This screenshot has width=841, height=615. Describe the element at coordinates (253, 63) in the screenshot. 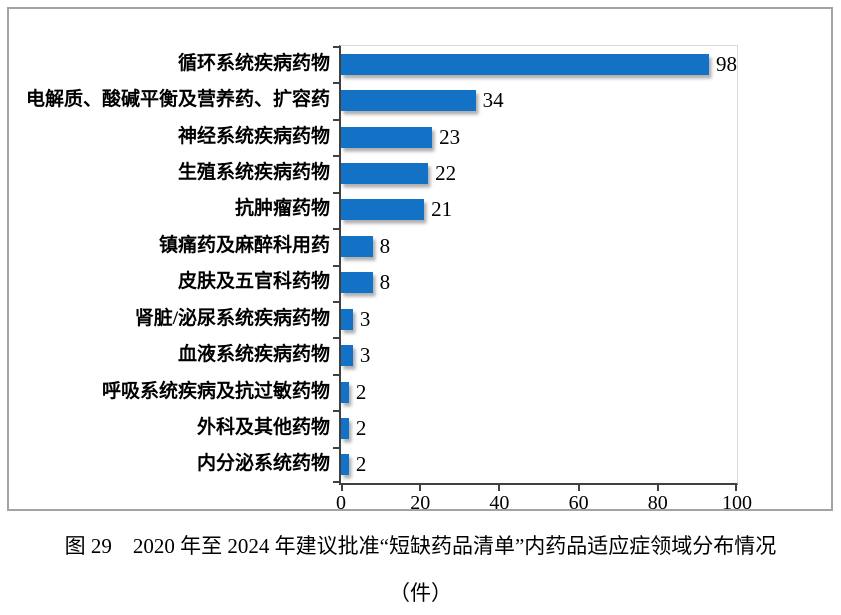

I see `category-label: 循环系统疾病药物` at that location.